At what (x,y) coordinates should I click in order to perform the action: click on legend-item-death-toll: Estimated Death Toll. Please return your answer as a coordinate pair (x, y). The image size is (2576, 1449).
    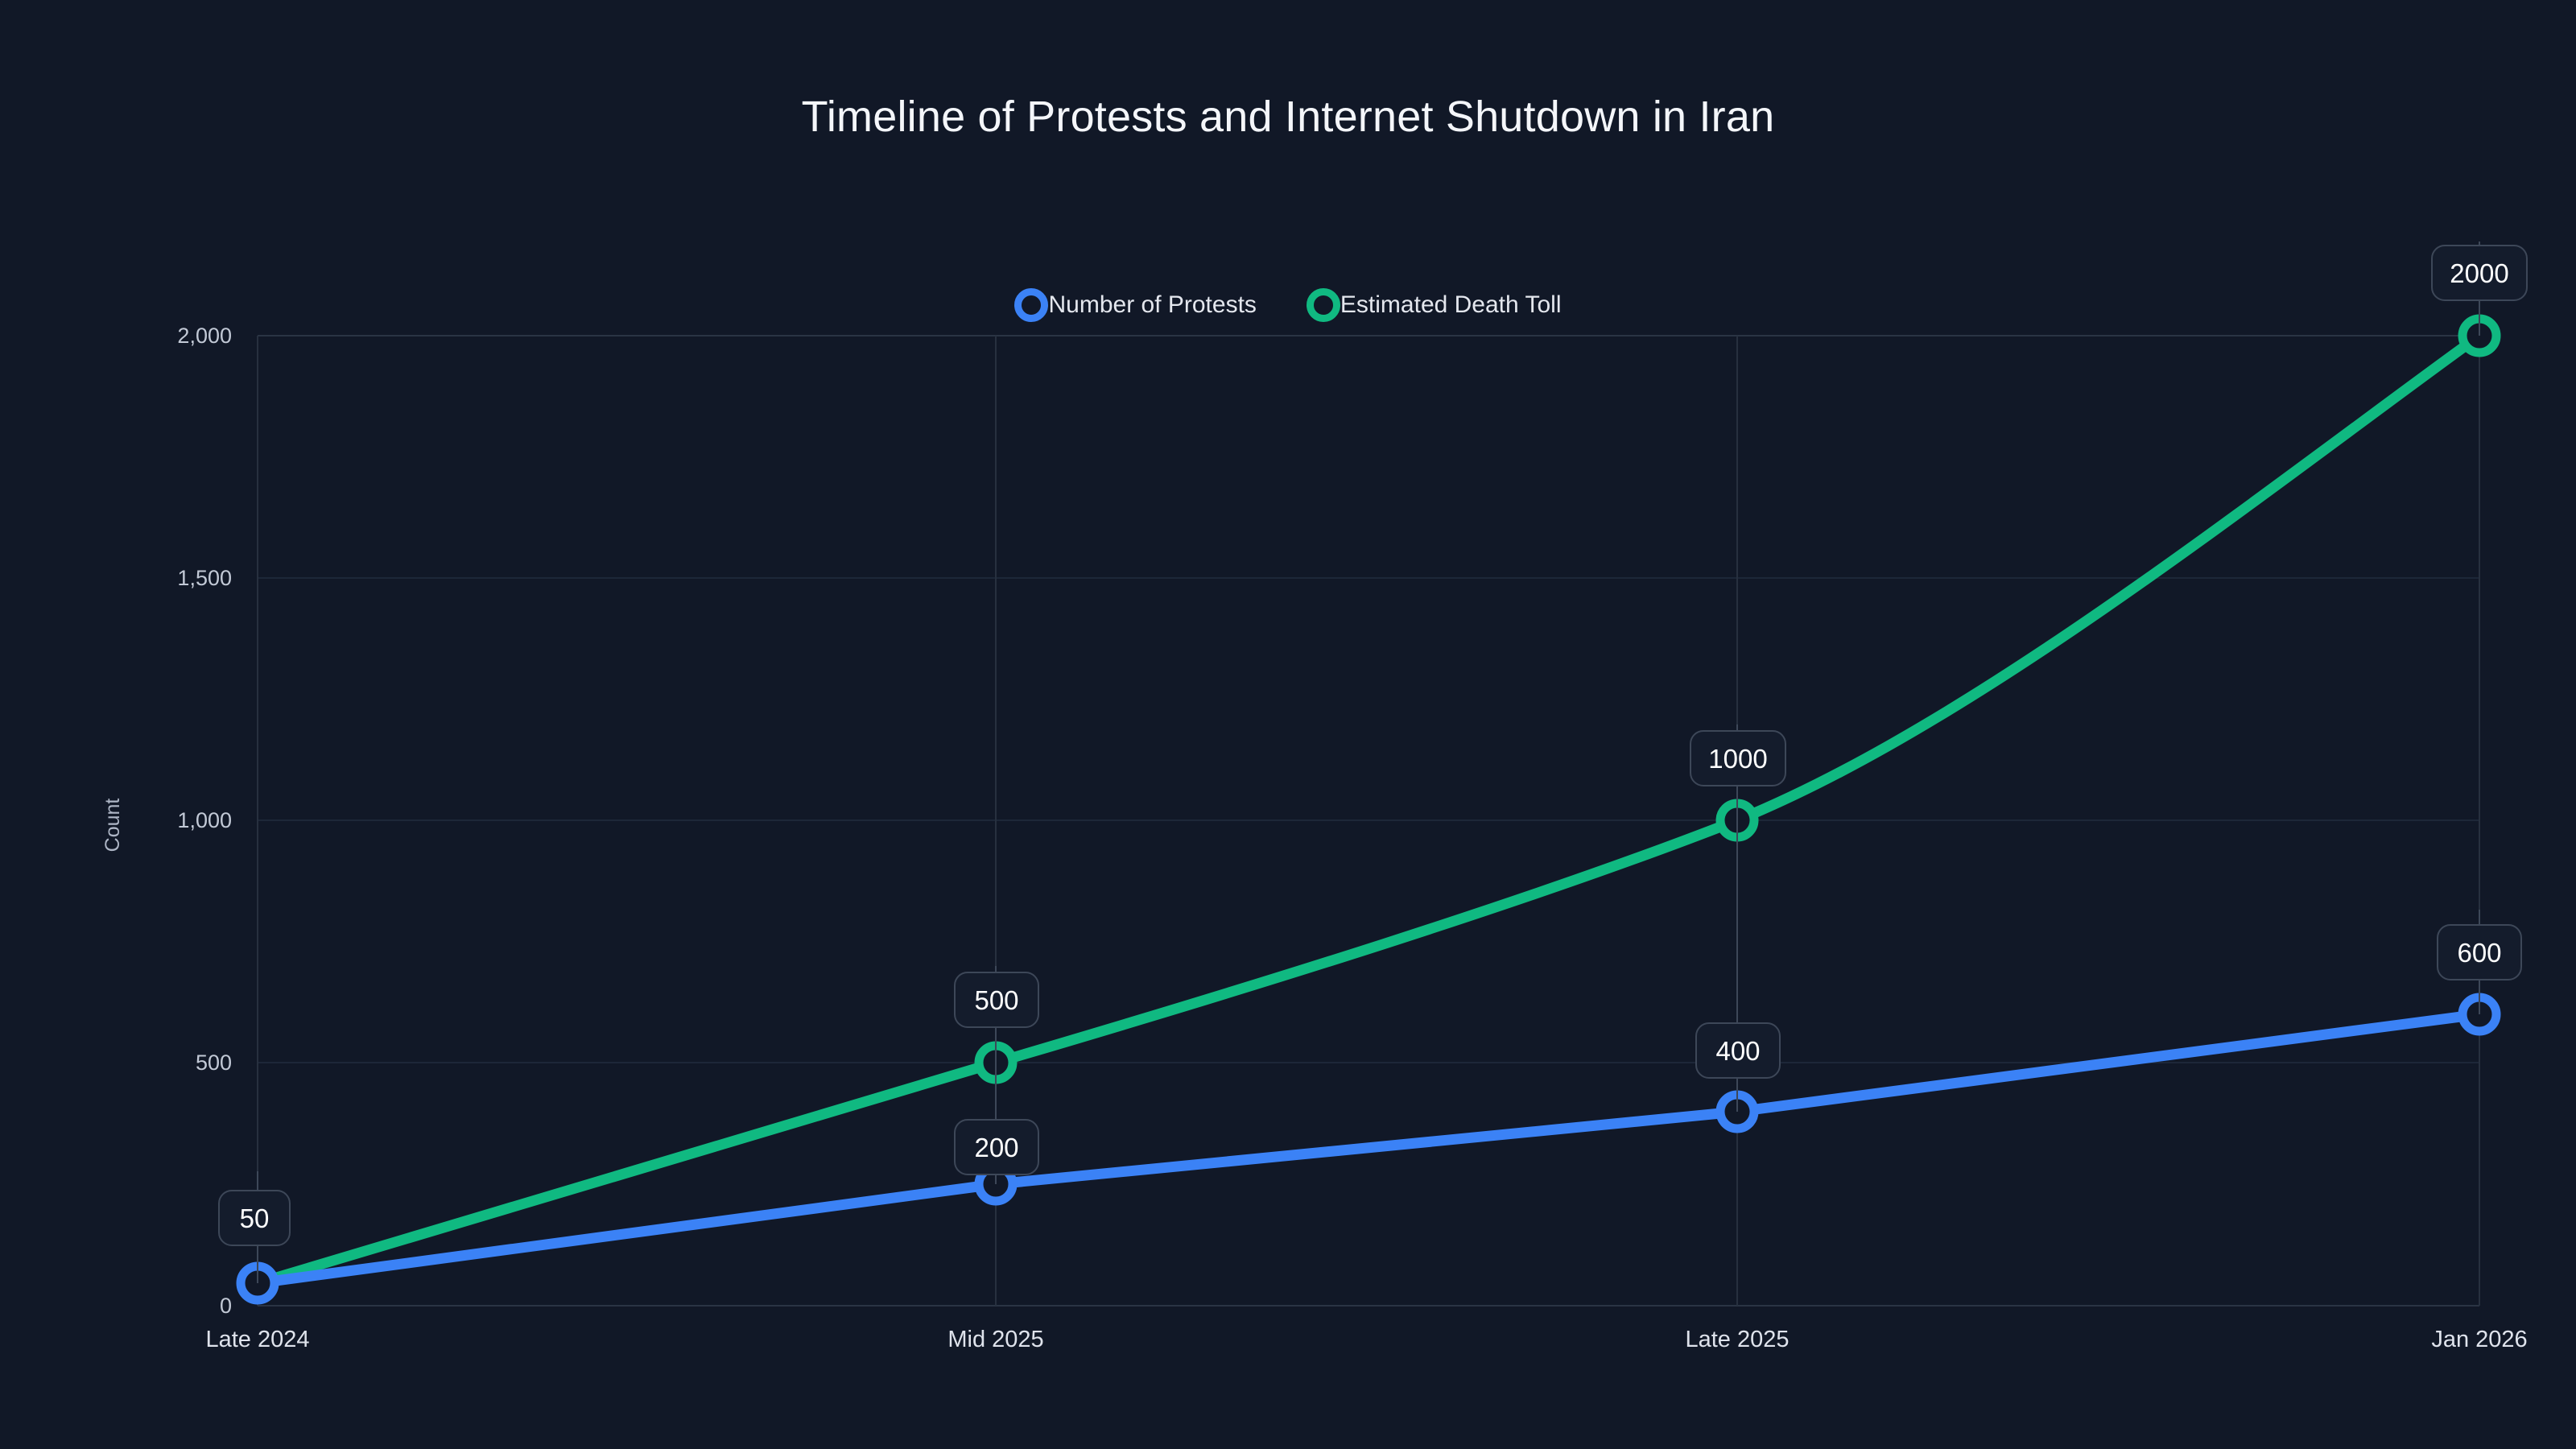
    Looking at the image, I should click on (1434, 305).